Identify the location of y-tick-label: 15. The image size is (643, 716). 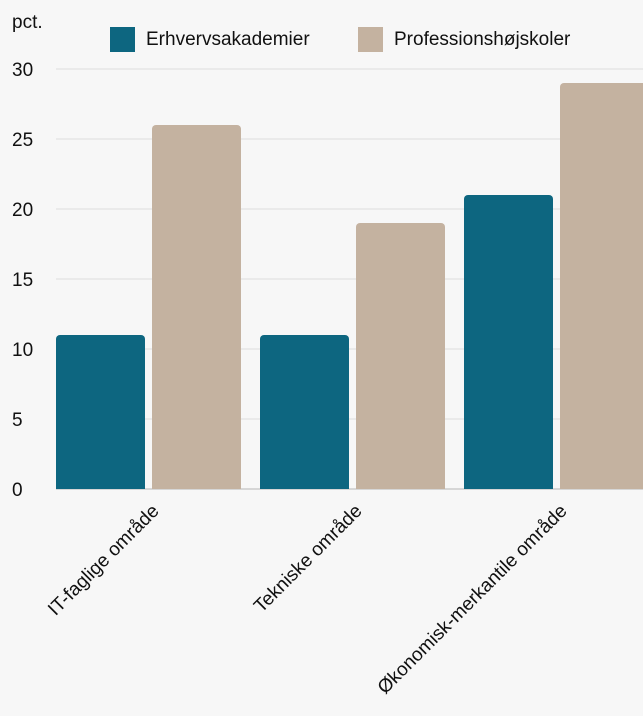
(22, 280).